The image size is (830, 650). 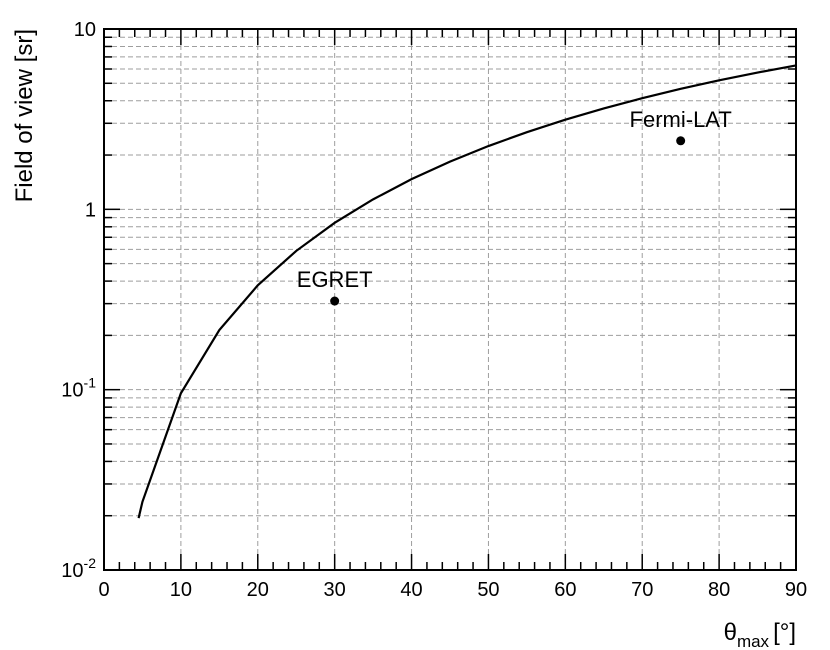 I want to click on x-tick-label: 80, so click(x=719, y=590).